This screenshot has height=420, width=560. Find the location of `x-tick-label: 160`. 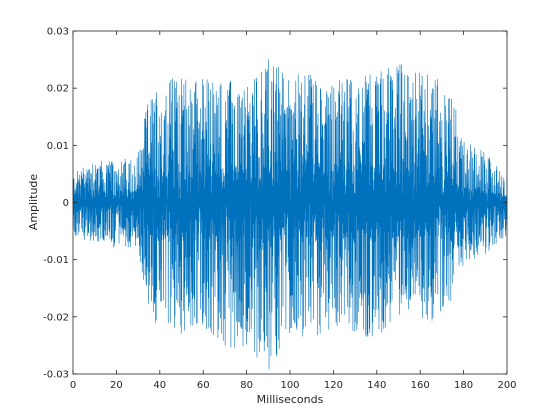

x-tick-label: 160 is located at coordinates (420, 385).